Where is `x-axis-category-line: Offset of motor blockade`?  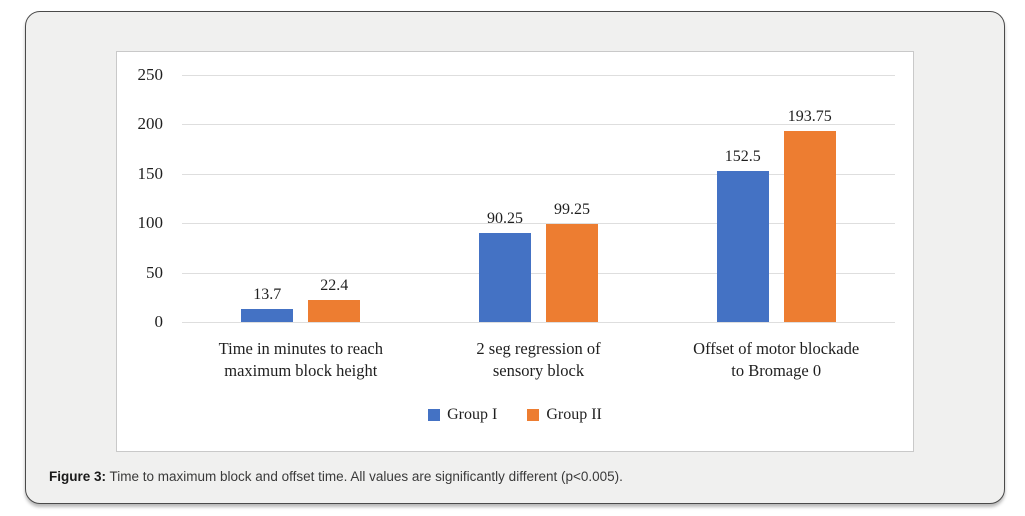 x-axis-category-line: Offset of motor blockade is located at coordinates (776, 348).